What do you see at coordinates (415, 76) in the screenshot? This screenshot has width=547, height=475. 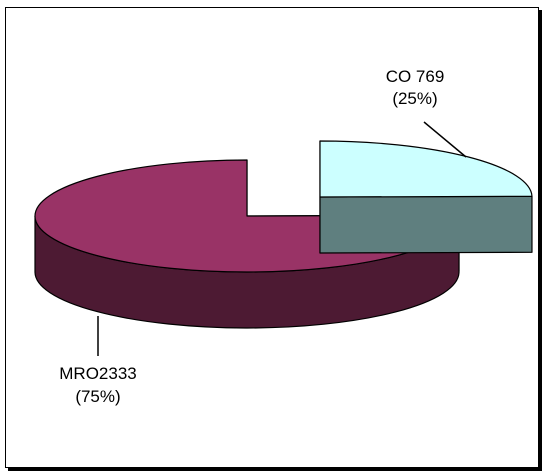 I see `co-name-label: CO 769` at bounding box center [415, 76].